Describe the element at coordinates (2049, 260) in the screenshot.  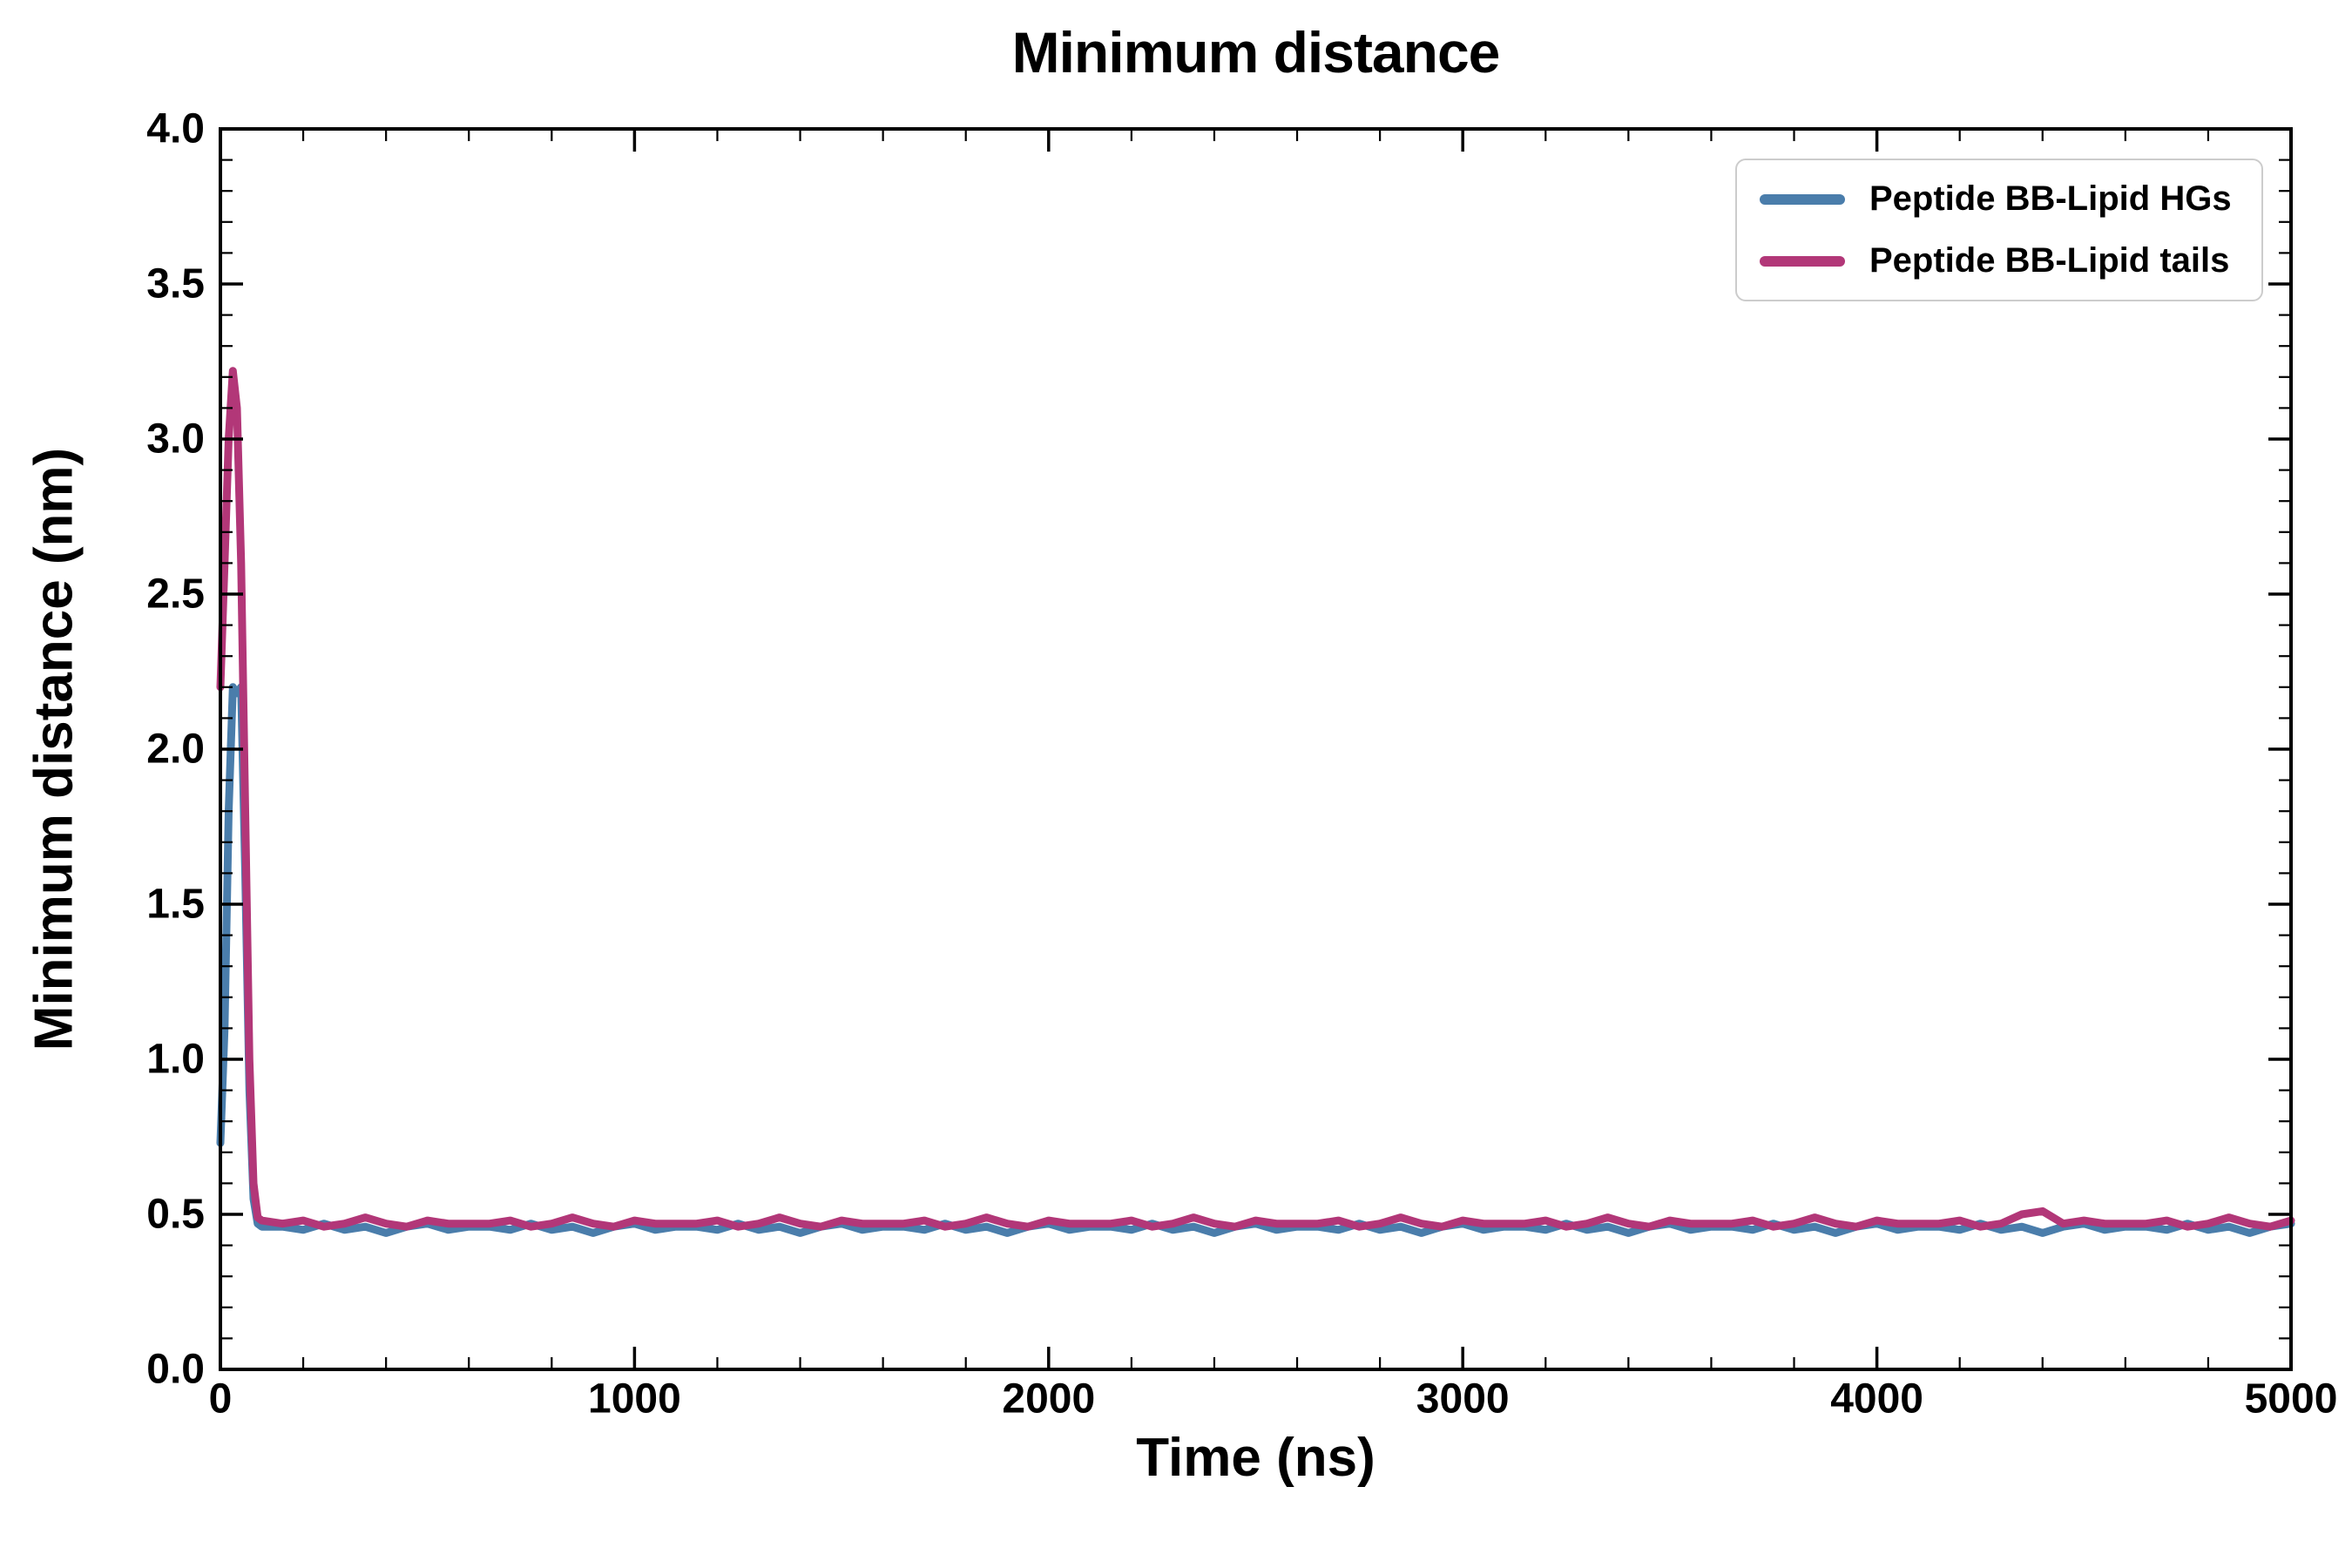
I see `legend-label: Peptide BB-Lipid tails` at that location.